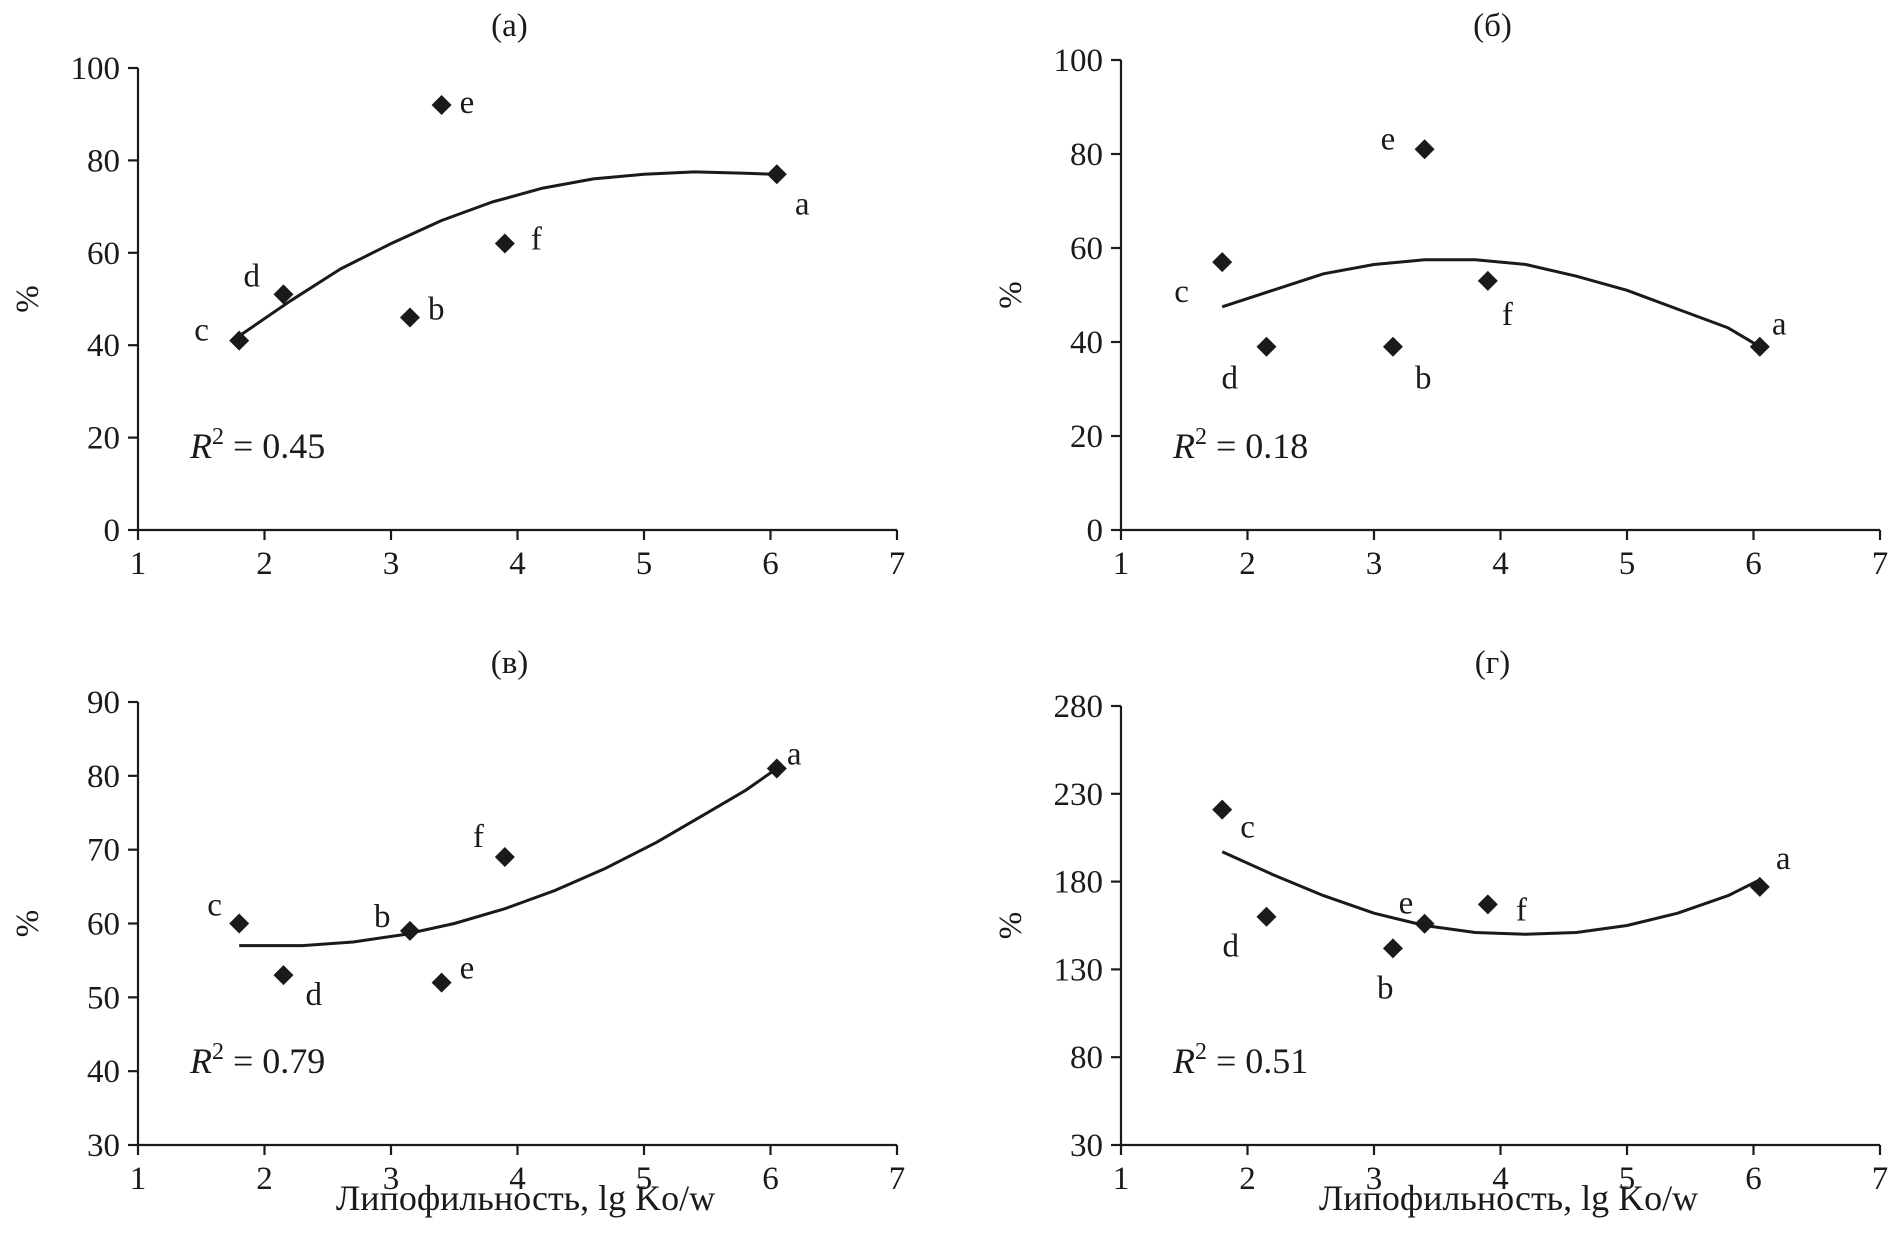 Image resolution: width=1890 pixels, height=1256 pixels. Describe the element at coordinates (1079, 707) in the screenshot. I see `y-tick-label: 280` at that location.